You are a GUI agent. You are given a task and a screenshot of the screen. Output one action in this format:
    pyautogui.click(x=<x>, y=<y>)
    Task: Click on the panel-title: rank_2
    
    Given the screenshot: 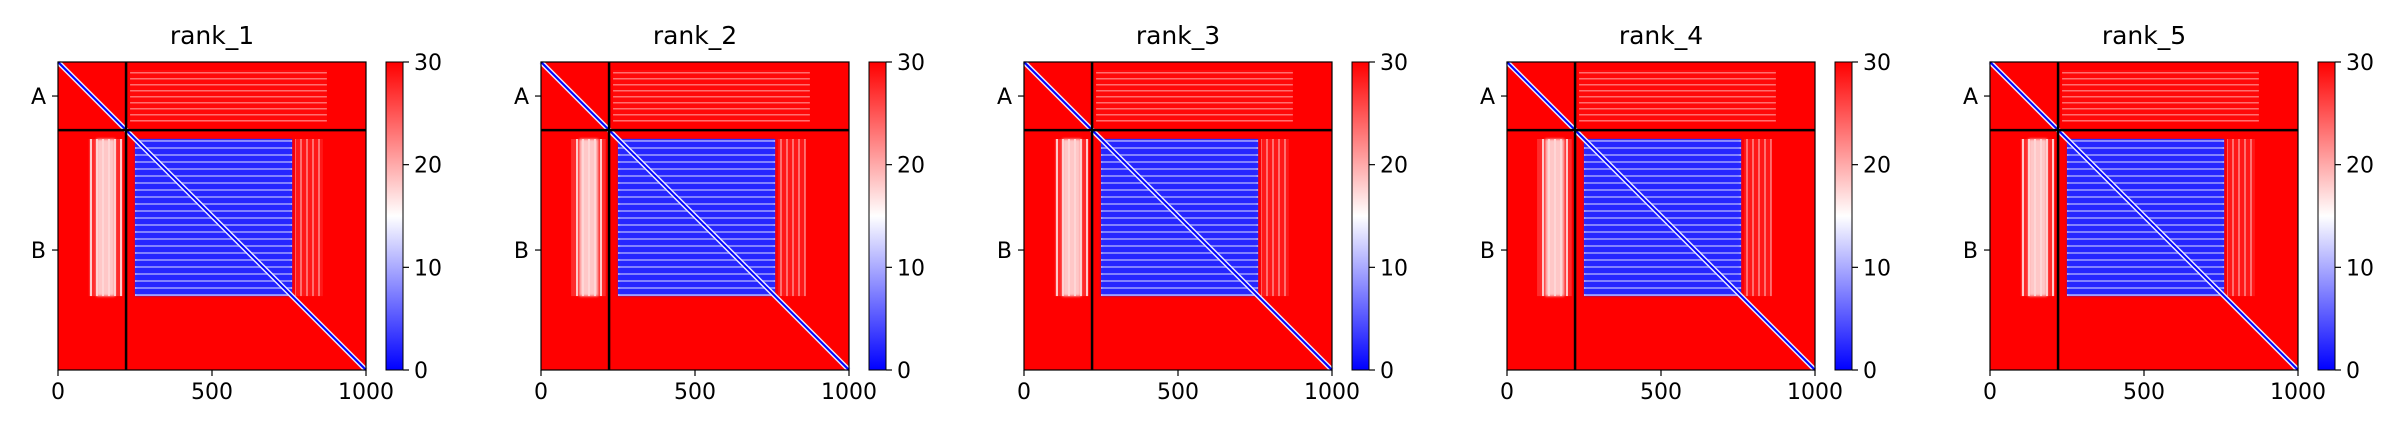 What is the action you would take?
    pyautogui.click(x=695, y=35)
    